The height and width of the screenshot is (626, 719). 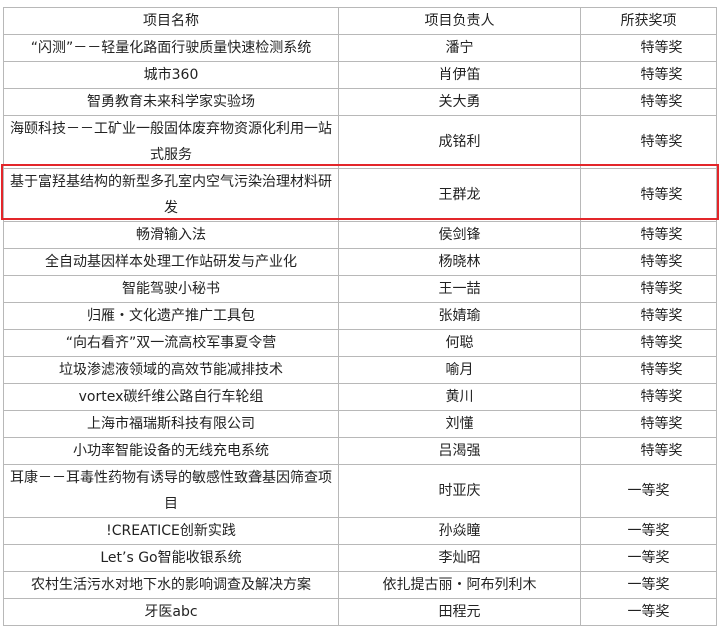 What do you see at coordinates (459, 316) in the screenshot?
I see `project-leader-cell: 张婧瑜` at bounding box center [459, 316].